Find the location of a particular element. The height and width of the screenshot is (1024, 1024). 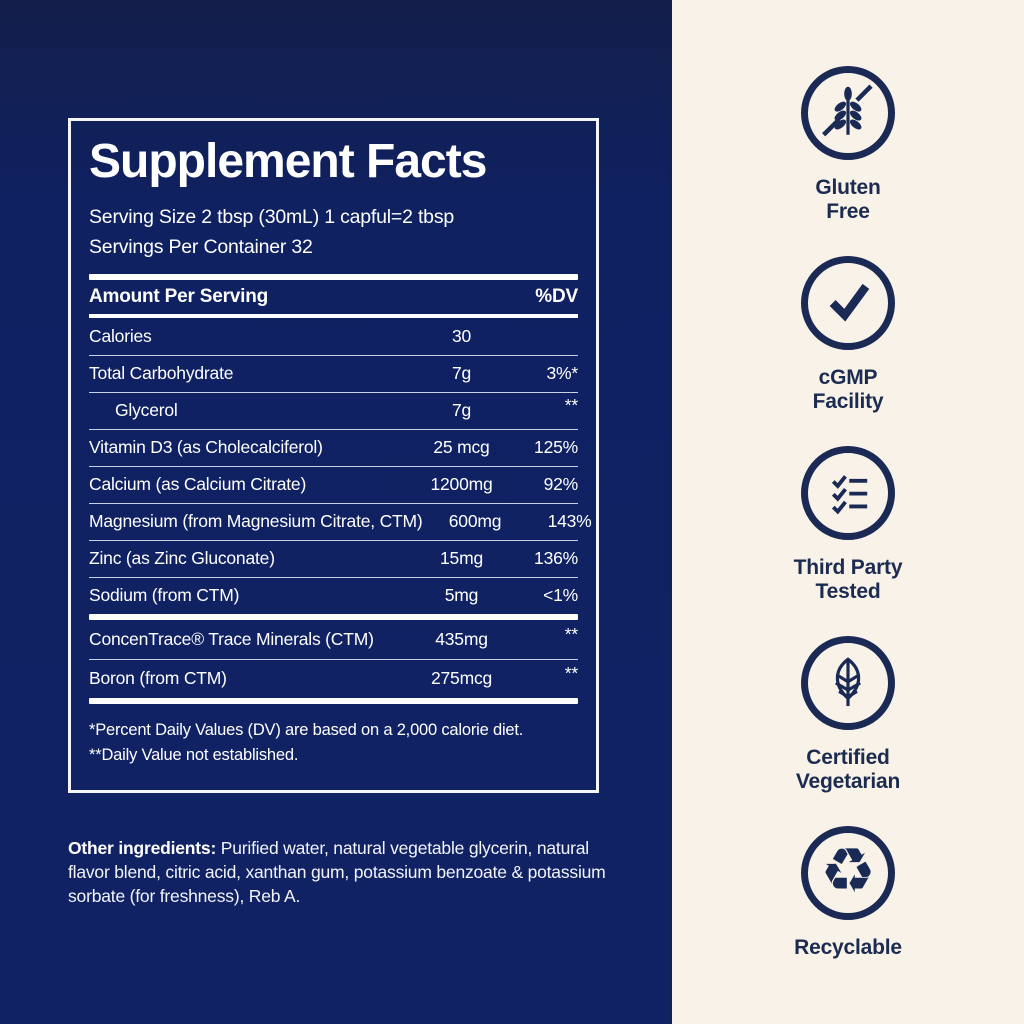

badge-third-party-tested: Third Party Tested is located at coordinates (848, 525).